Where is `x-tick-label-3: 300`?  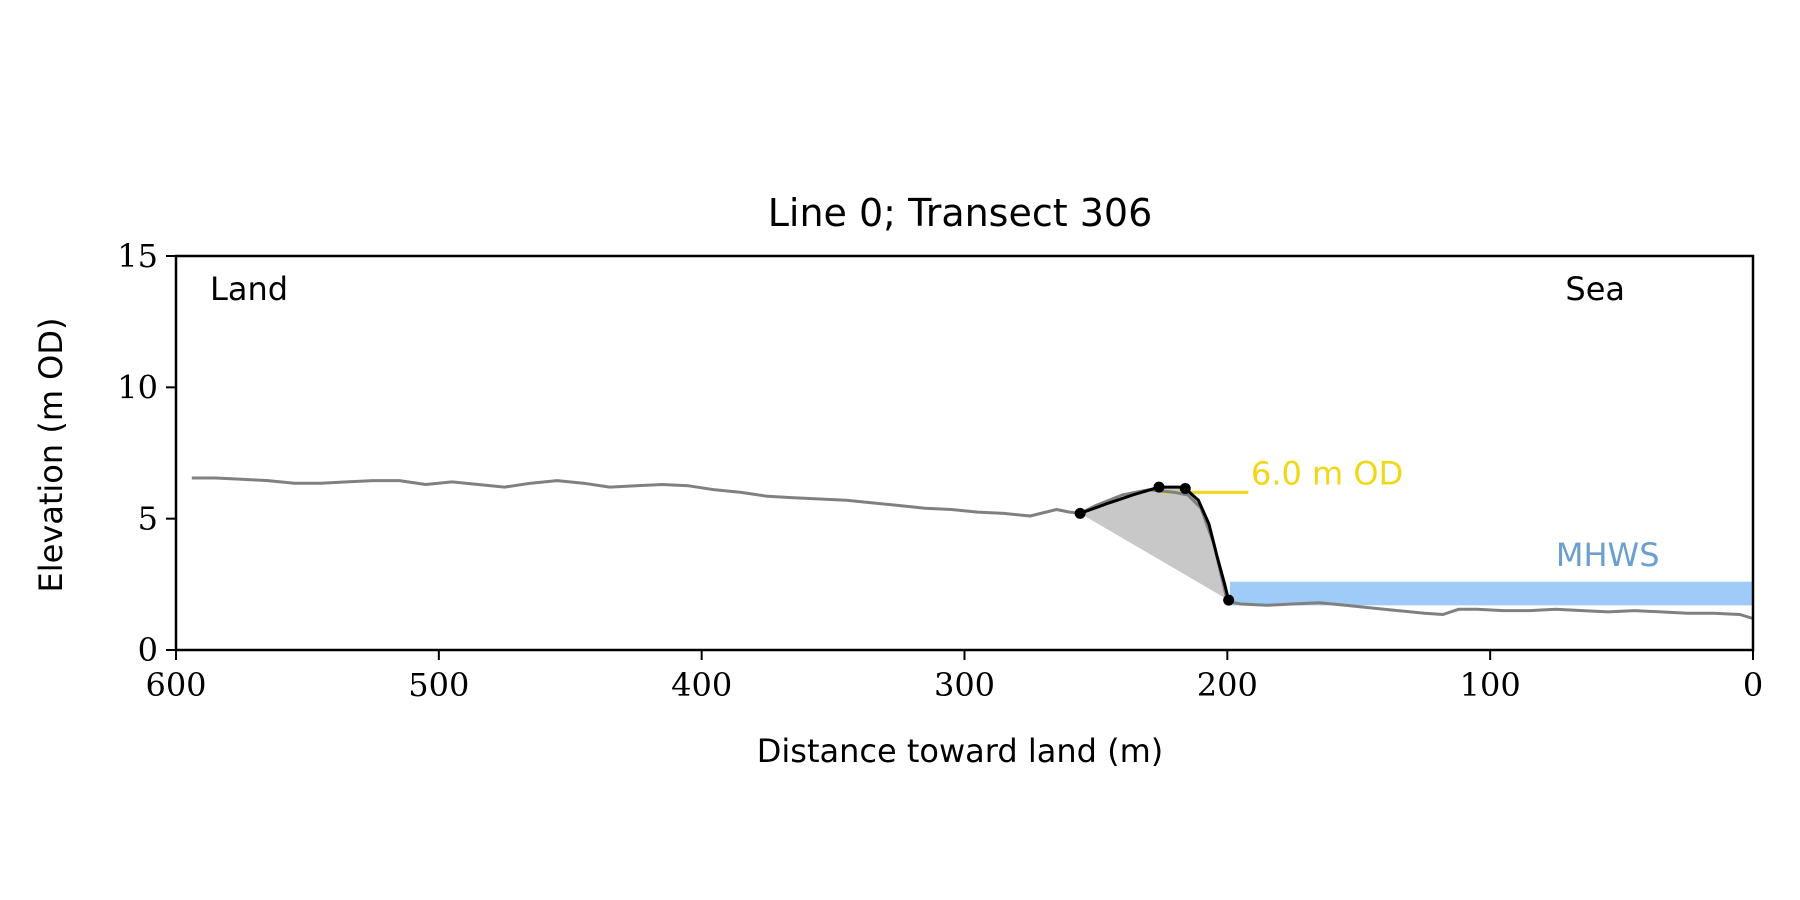 x-tick-label-3: 300 is located at coordinates (964, 685).